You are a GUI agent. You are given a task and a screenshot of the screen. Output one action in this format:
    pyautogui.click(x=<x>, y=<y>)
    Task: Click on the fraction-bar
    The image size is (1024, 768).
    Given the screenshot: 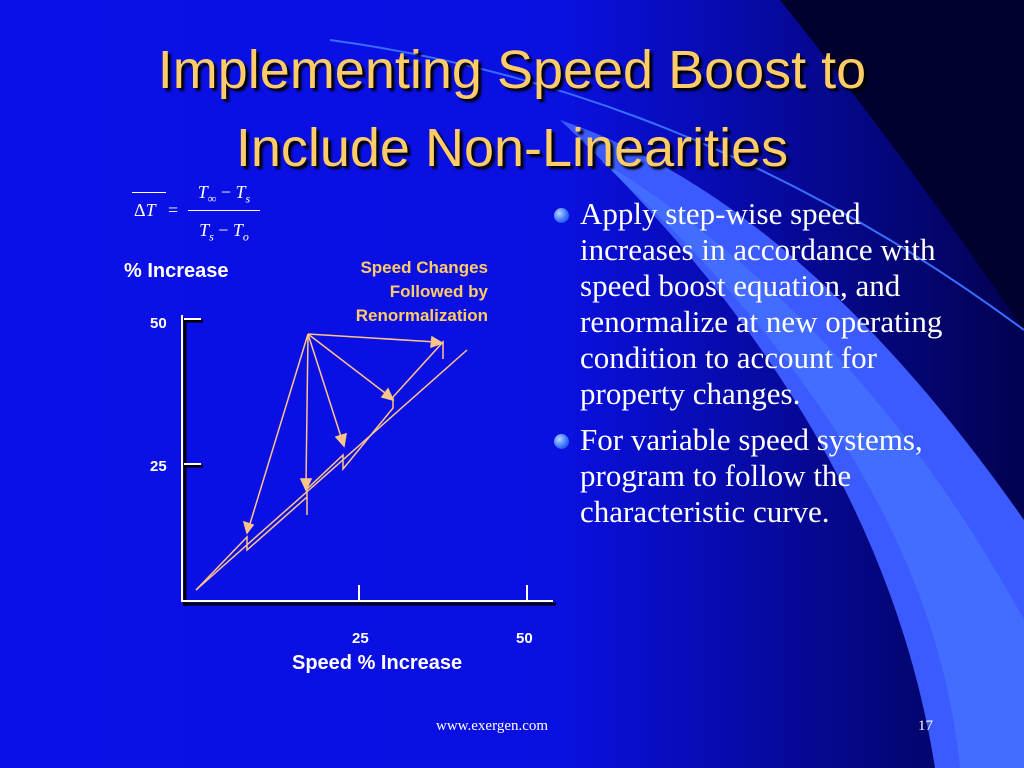 What is the action you would take?
    pyautogui.click(x=224, y=210)
    